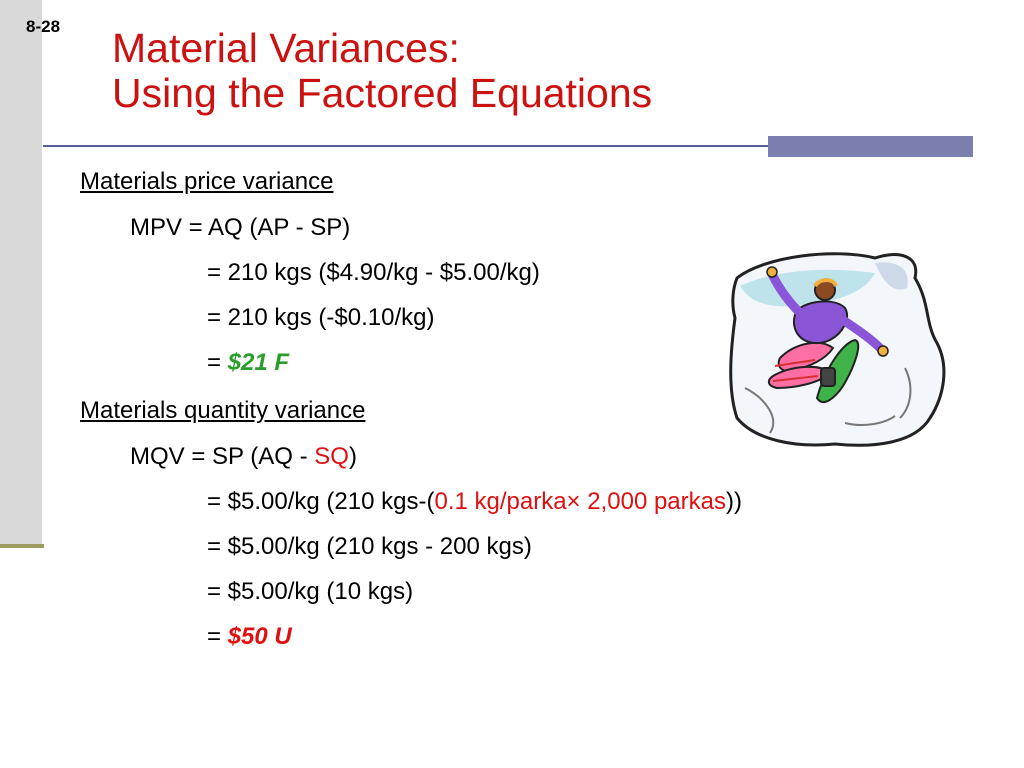  I want to click on goggles, so click(825, 283).